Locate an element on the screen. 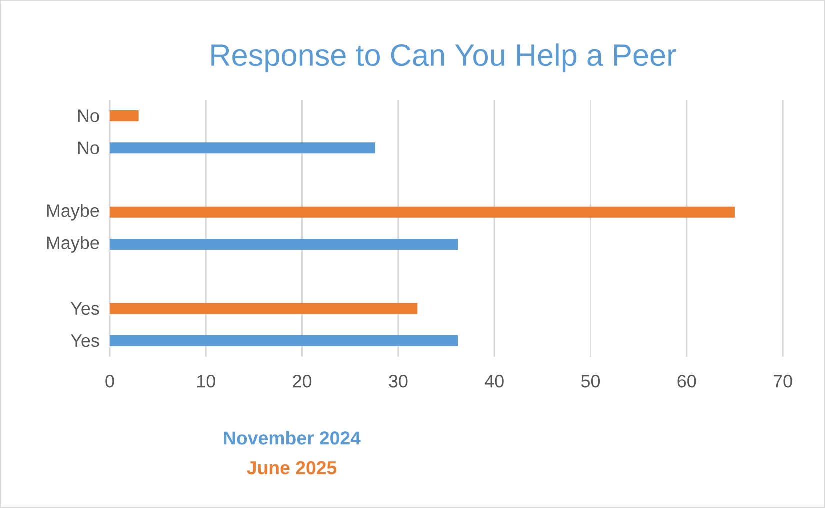  x-tick-label: 40 is located at coordinates (494, 381).